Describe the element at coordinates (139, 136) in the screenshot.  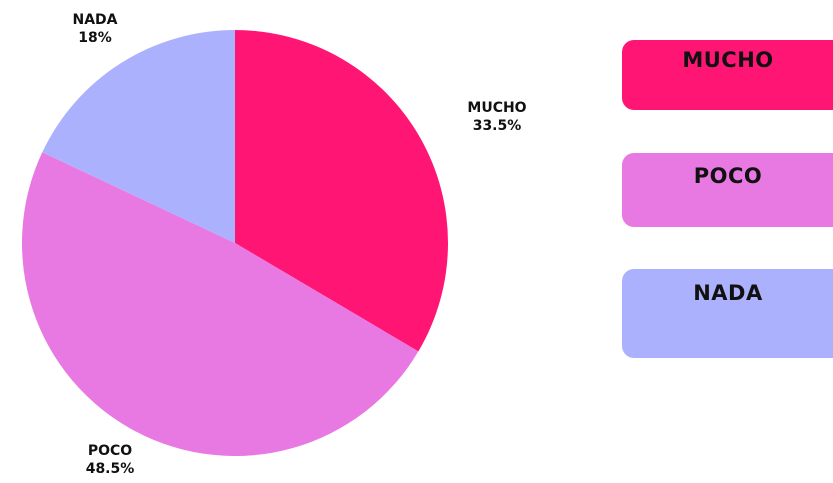
I see `pie-slice-nada` at that location.